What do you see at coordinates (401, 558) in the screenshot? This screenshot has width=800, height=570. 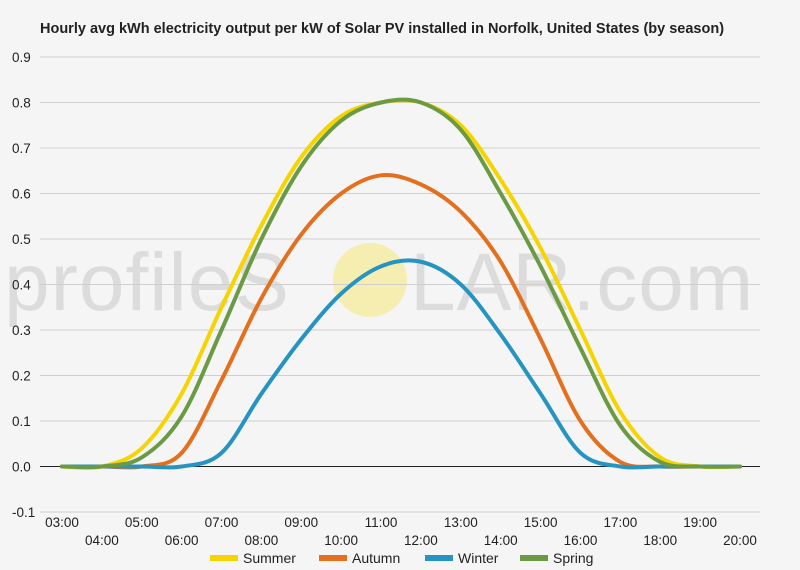 I see `legend: Summer Autumn Winter Spring` at bounding box center [401, 558].